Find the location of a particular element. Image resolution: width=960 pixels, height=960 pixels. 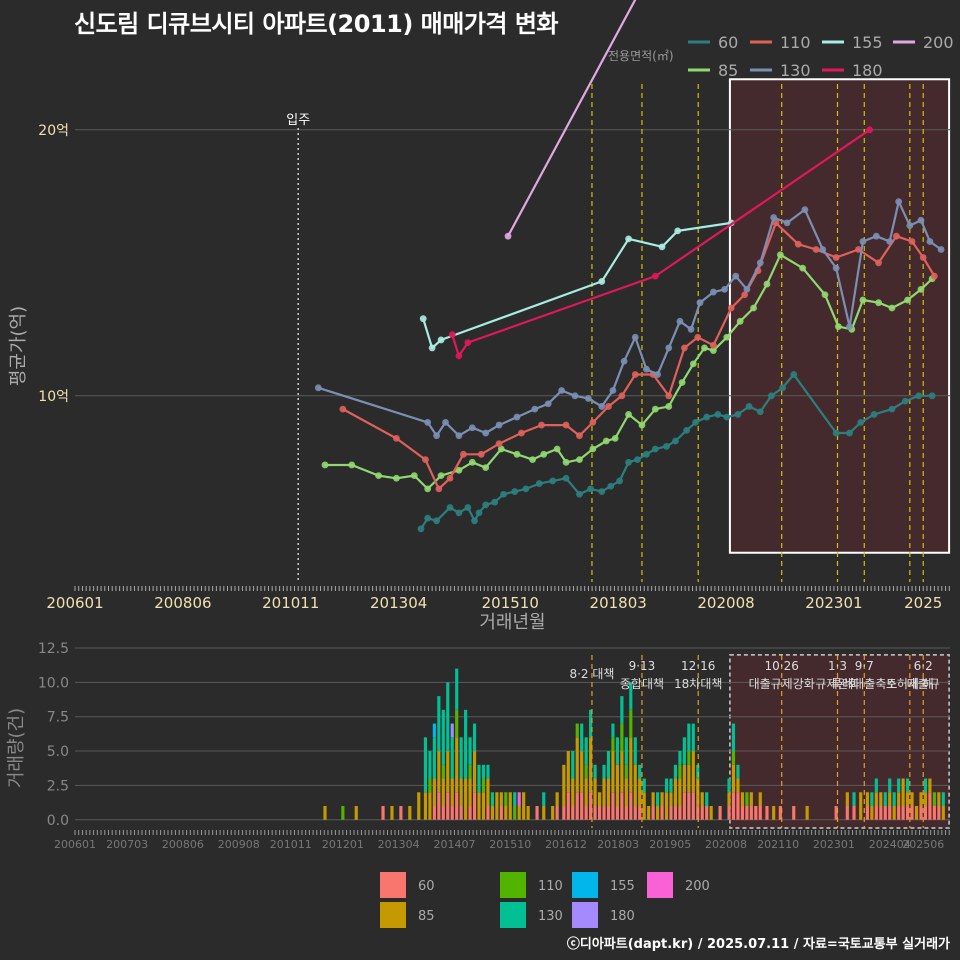

volume-y-tick-label: 10.0 is located at coordinates (53, 683).